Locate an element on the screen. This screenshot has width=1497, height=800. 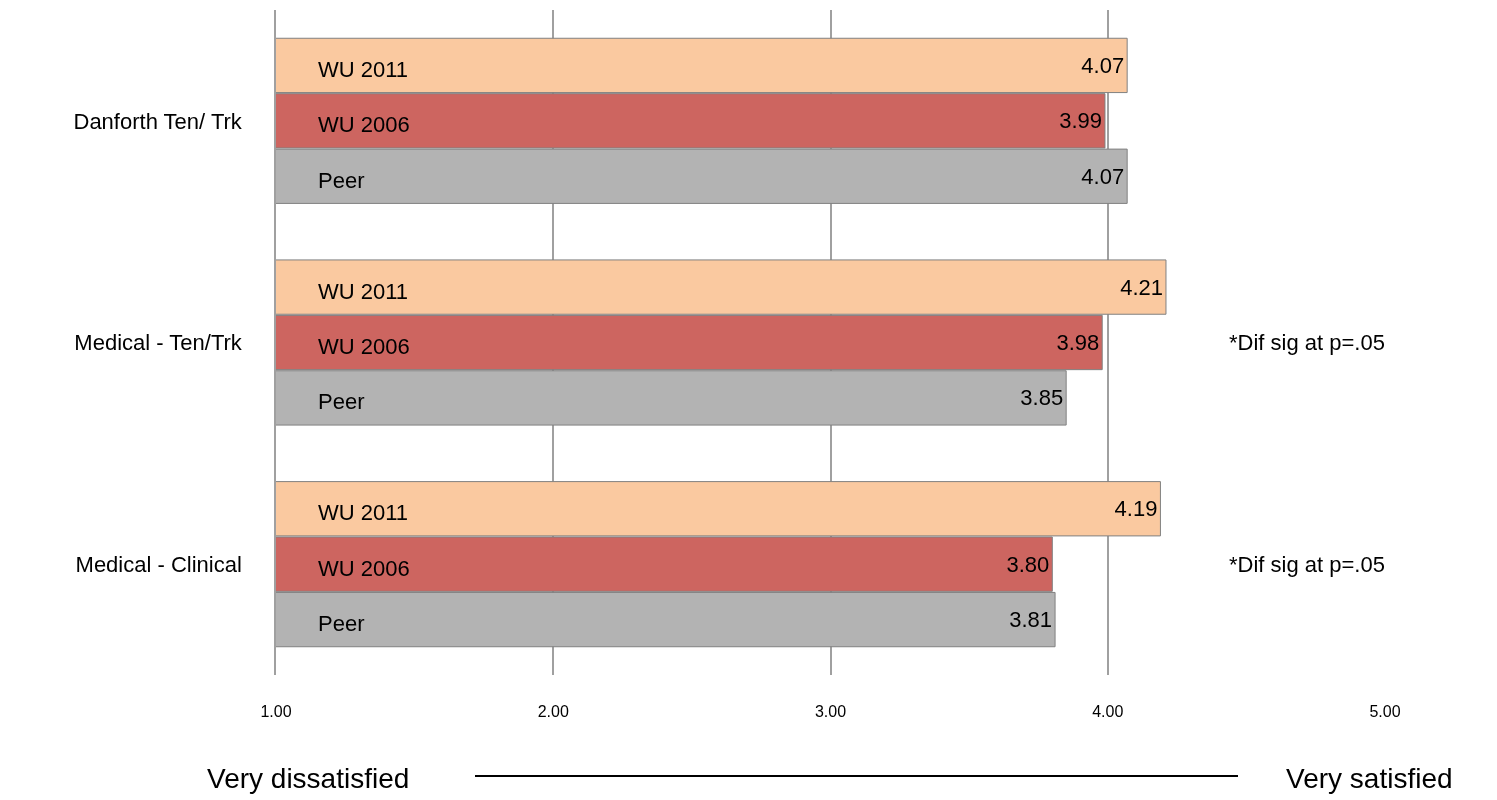
data-label: 4.21 is located at coordinates (1141, 287).